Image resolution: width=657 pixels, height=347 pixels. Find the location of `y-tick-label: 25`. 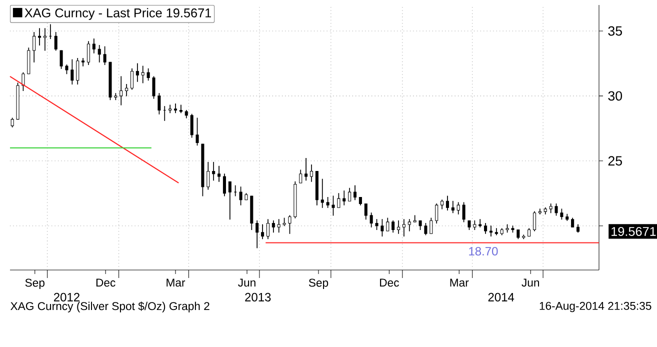

y-tick-label: 25 is located at coordinates (615, 161).